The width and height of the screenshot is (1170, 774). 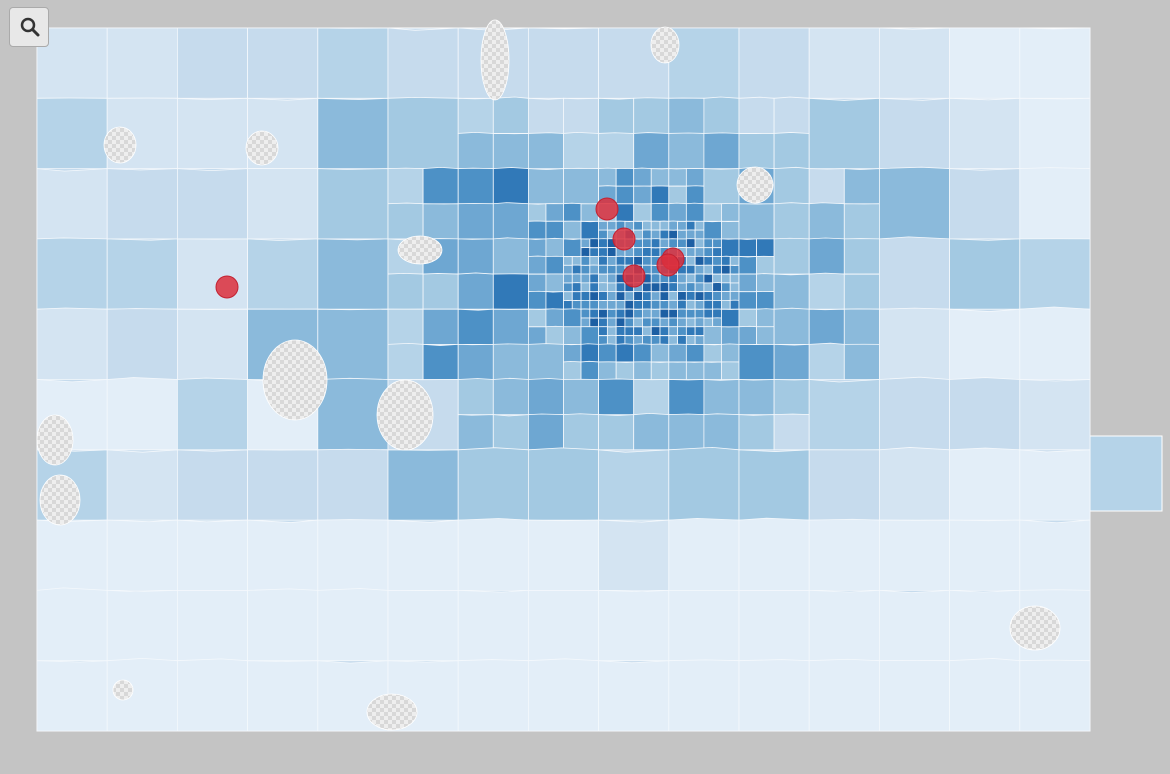 I want to click on search-button, so click(x=29, y=27).